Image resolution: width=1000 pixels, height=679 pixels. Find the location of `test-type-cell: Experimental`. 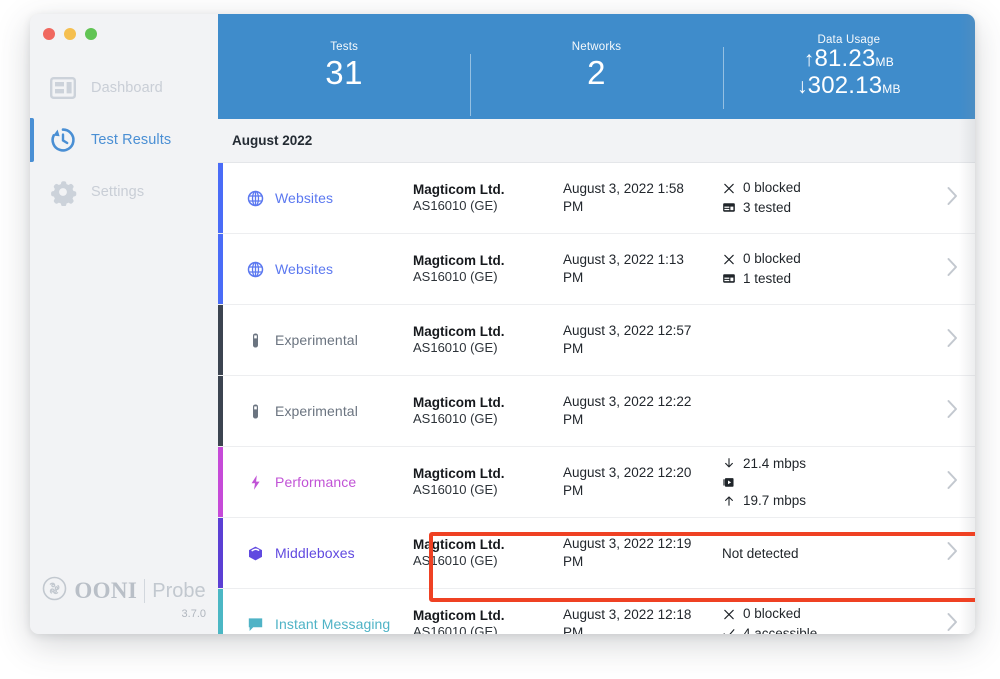

test-type-cell: Experimental is located at coordinates (318, 411).